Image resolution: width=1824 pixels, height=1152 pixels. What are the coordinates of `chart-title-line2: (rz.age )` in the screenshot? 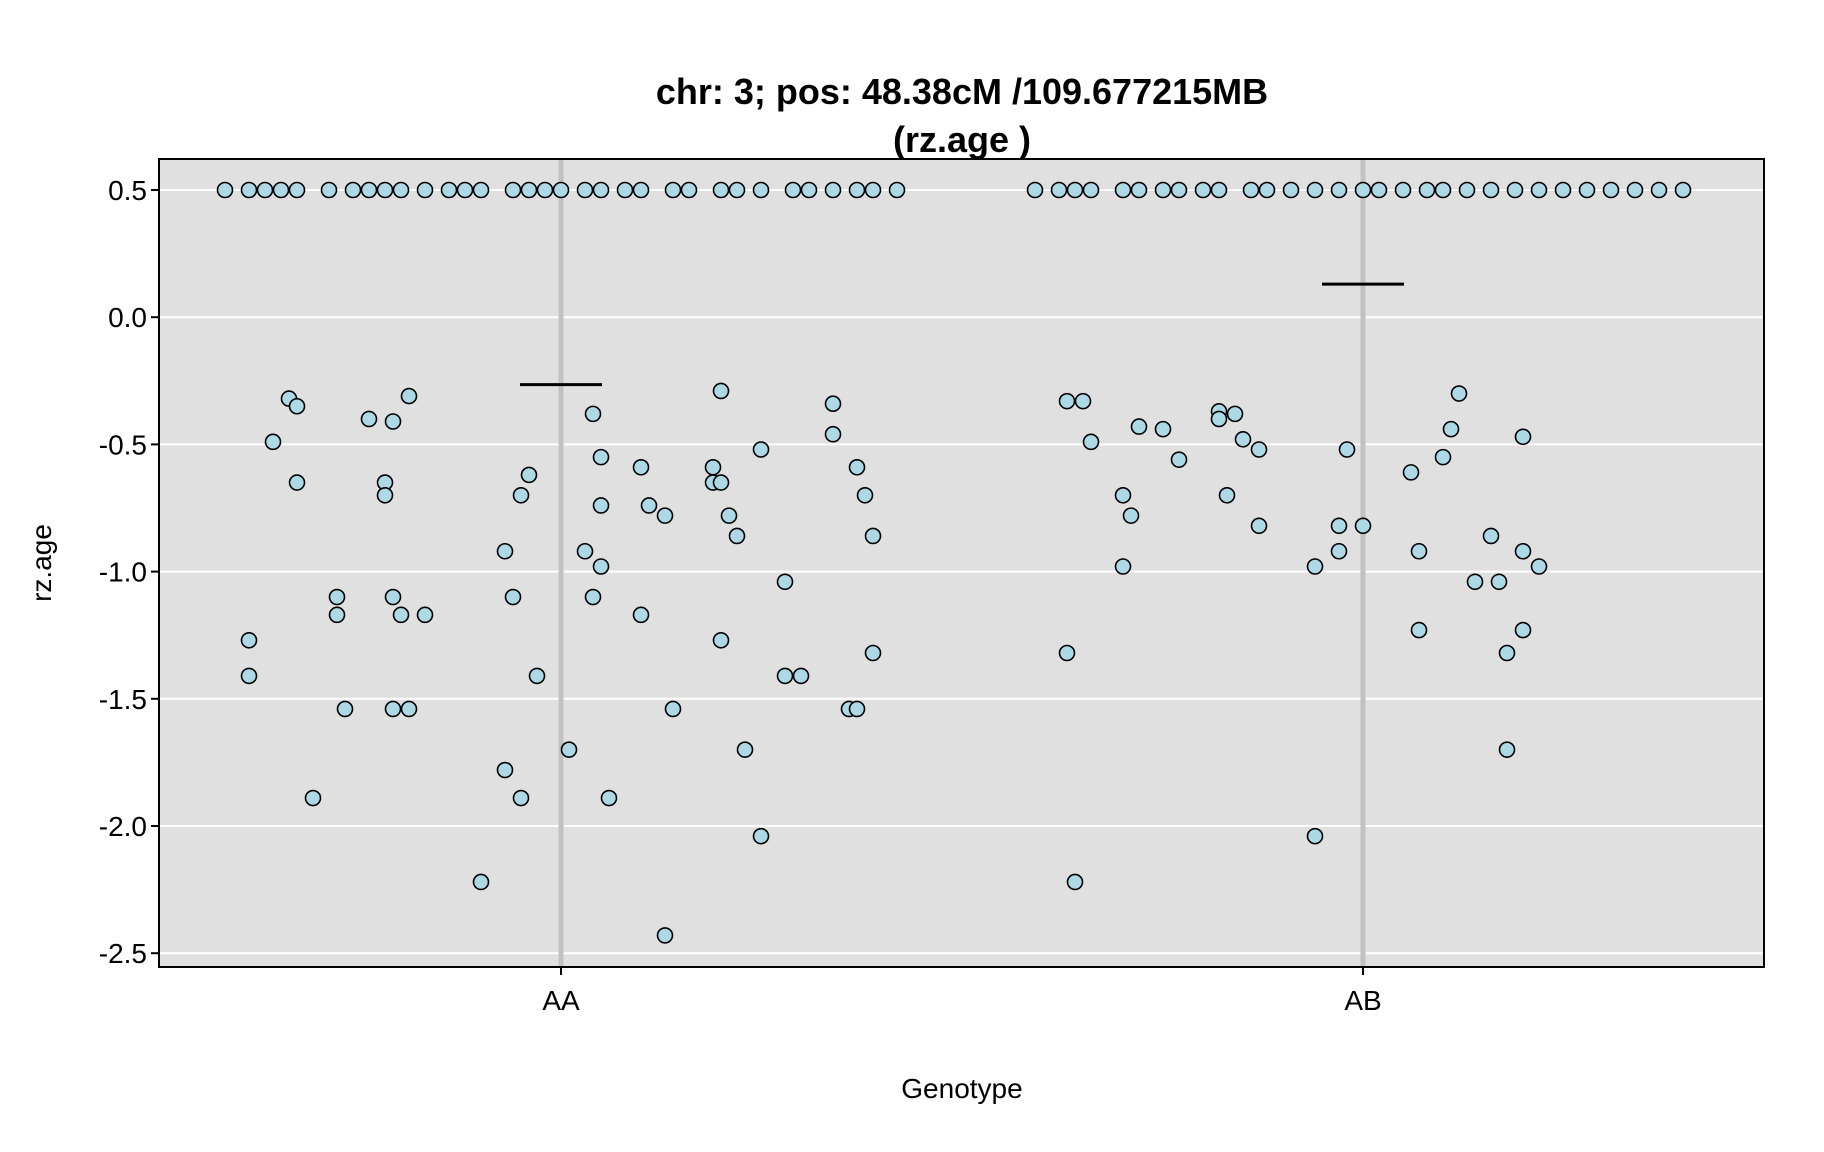 It's located at (962, 139).